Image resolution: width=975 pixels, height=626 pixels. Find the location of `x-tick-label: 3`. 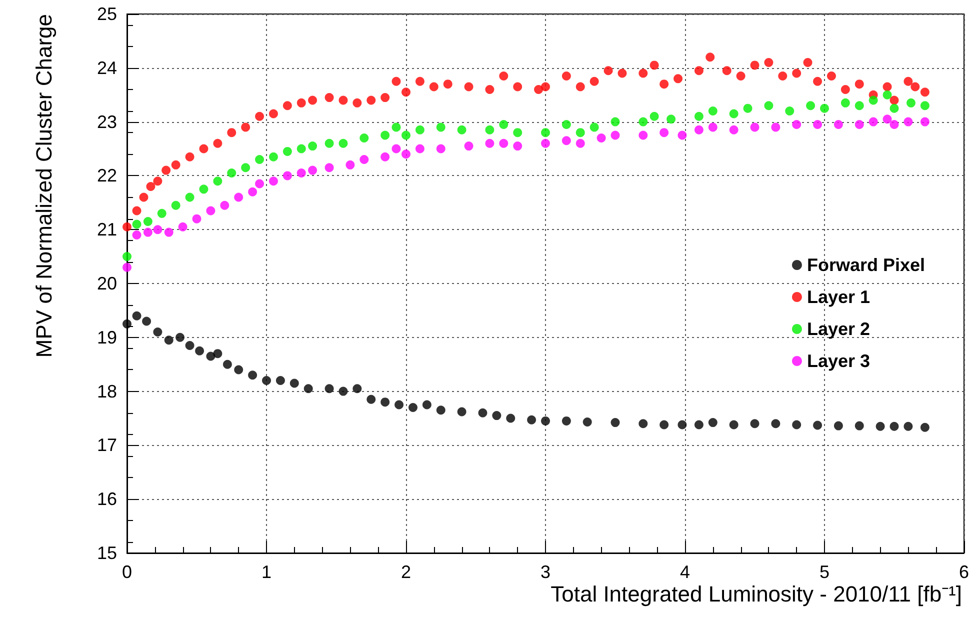

x-tick-label: 3 is located at coordinates (545, 572).